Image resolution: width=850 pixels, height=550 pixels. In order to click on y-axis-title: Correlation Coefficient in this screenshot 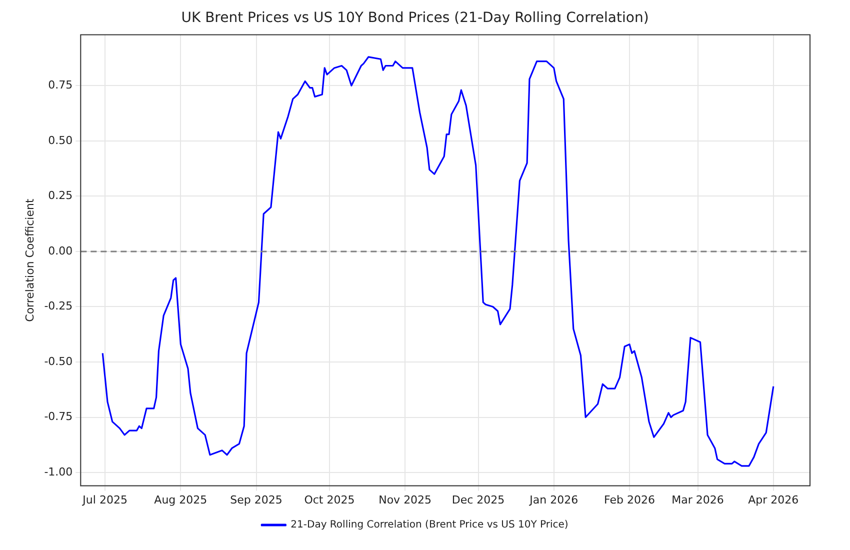, I will do `click(29, 260)`.